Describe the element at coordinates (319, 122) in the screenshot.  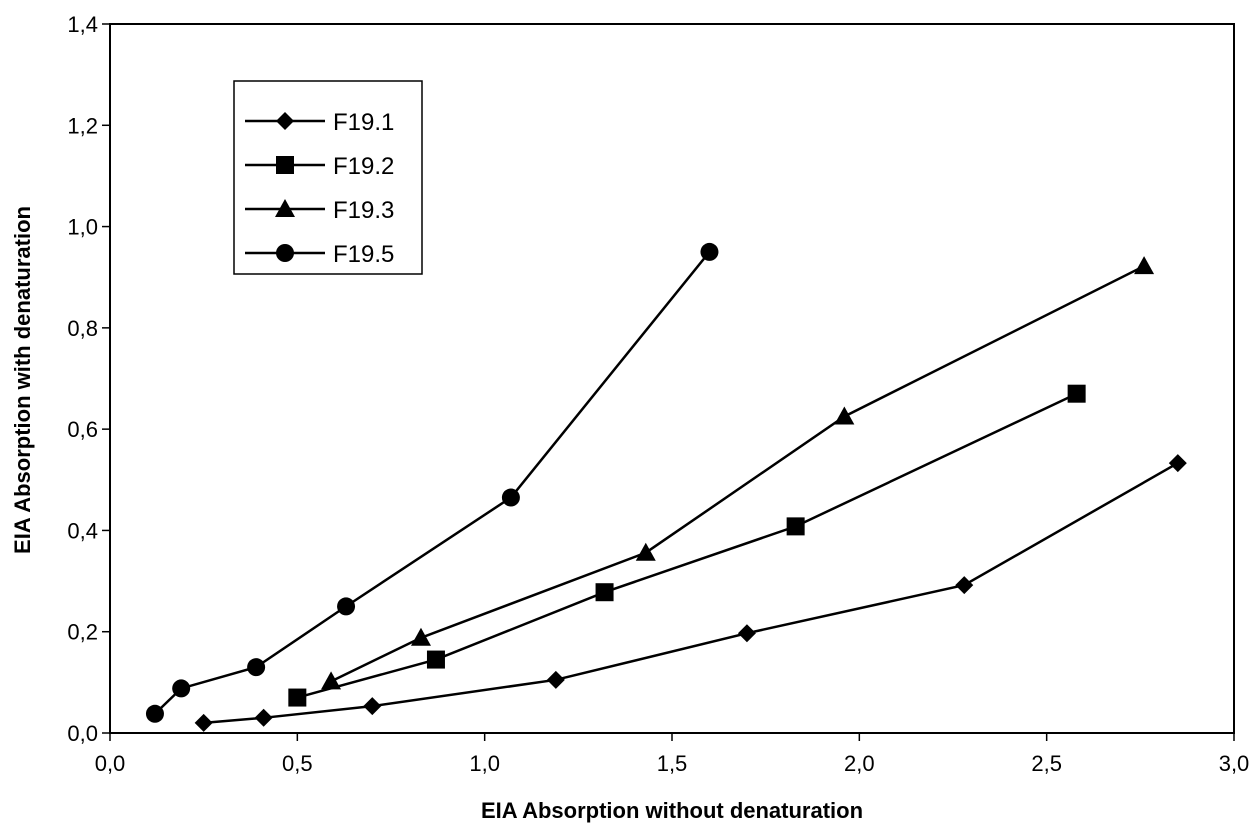
I see `legend-item-f19-1: F19.1` at that location.